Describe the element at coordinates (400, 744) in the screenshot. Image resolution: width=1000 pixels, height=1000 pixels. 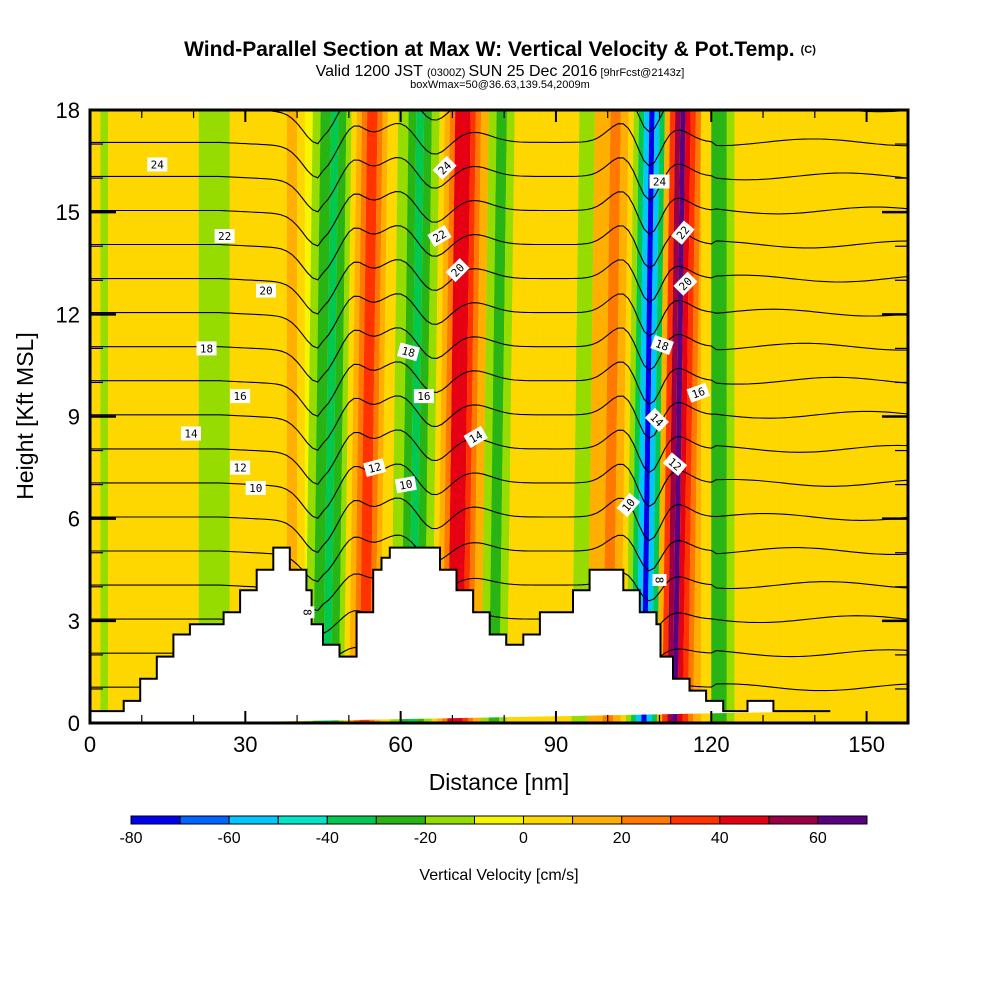
I see `x-tick-label: 60` at that location.